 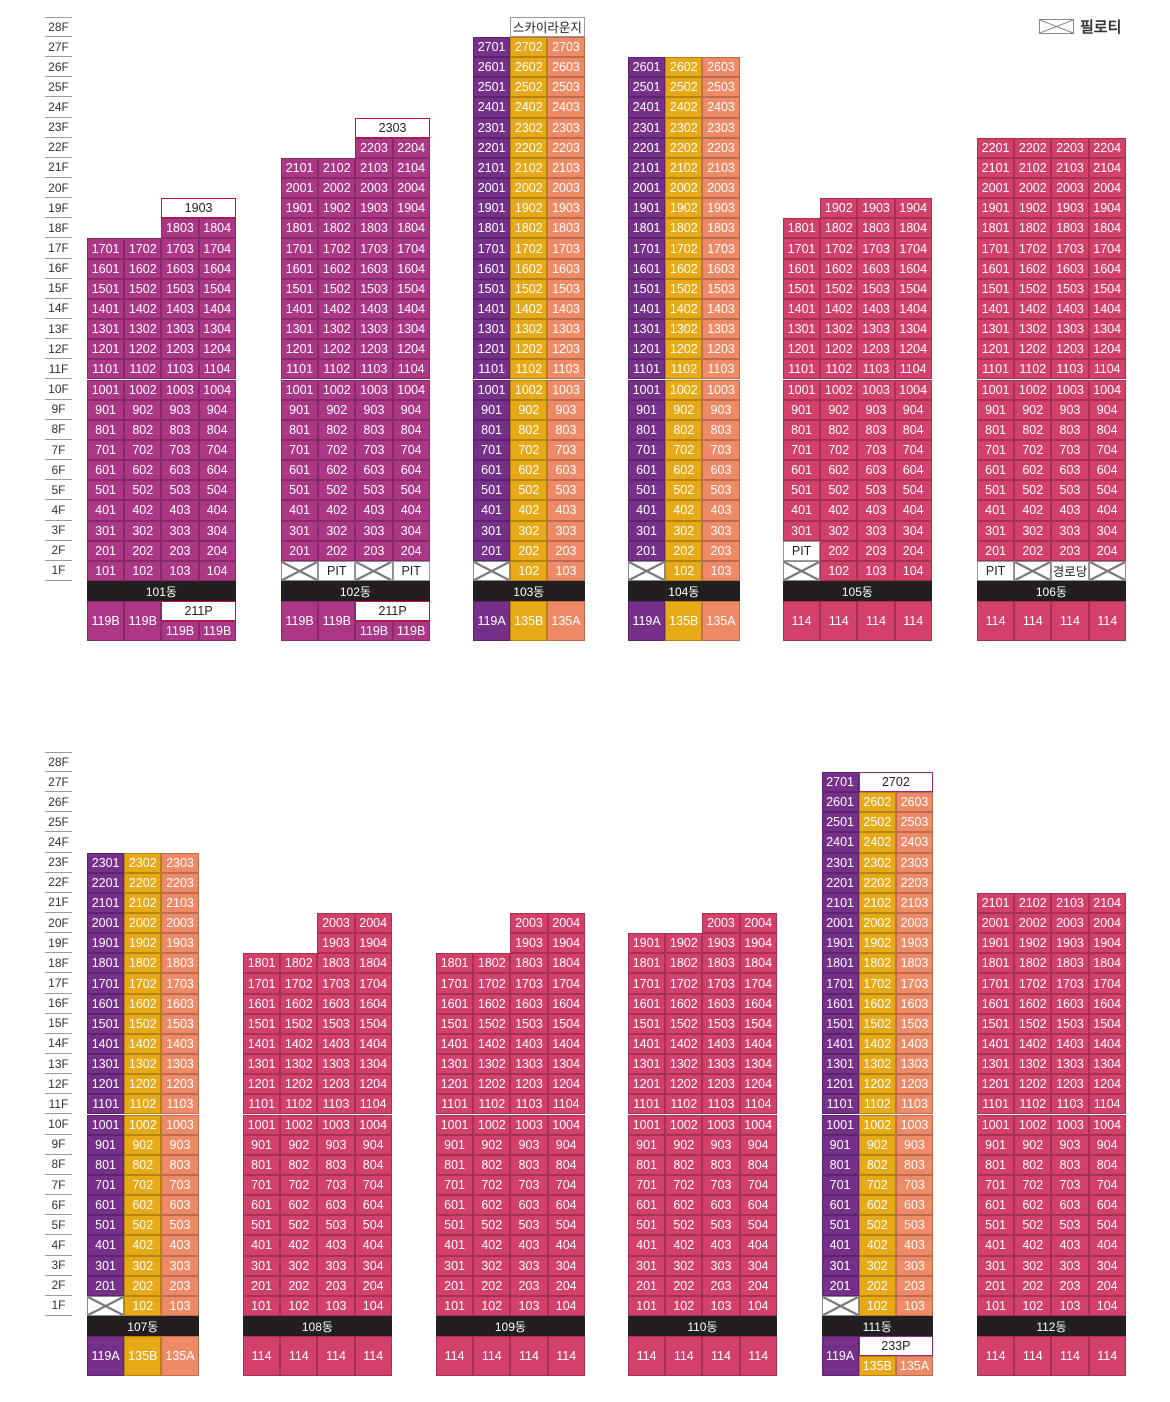 I want to click on unit-type-cell: 119B, so click(x=337, y=621).